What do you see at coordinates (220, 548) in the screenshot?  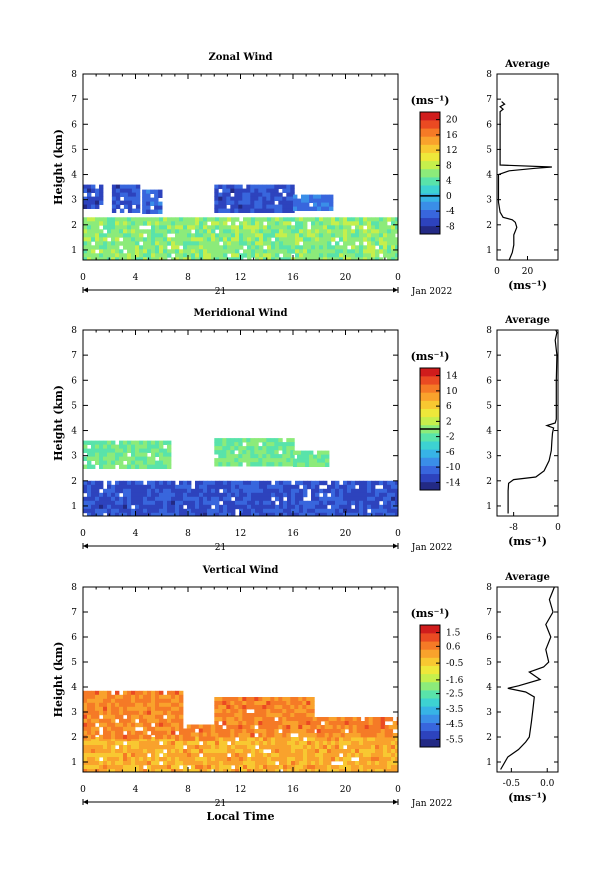 I see `date-day-label: 21` at bounding box center [220, 548].